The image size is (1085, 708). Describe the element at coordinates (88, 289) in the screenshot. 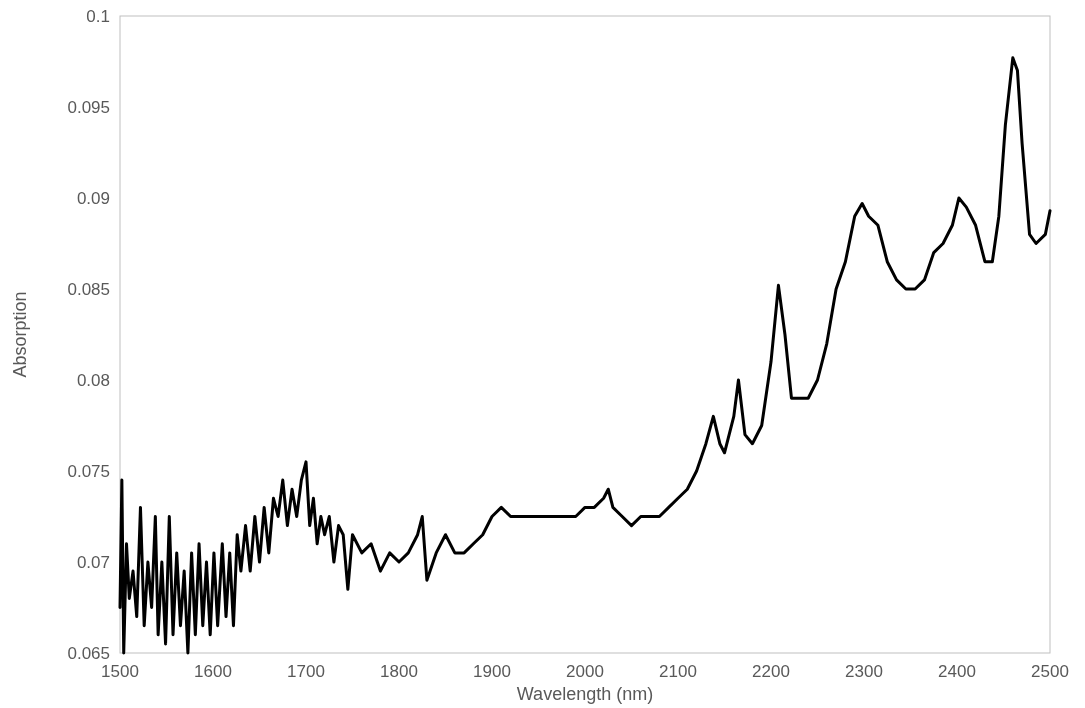

I see `y-tick-label: 0.085` at that location.